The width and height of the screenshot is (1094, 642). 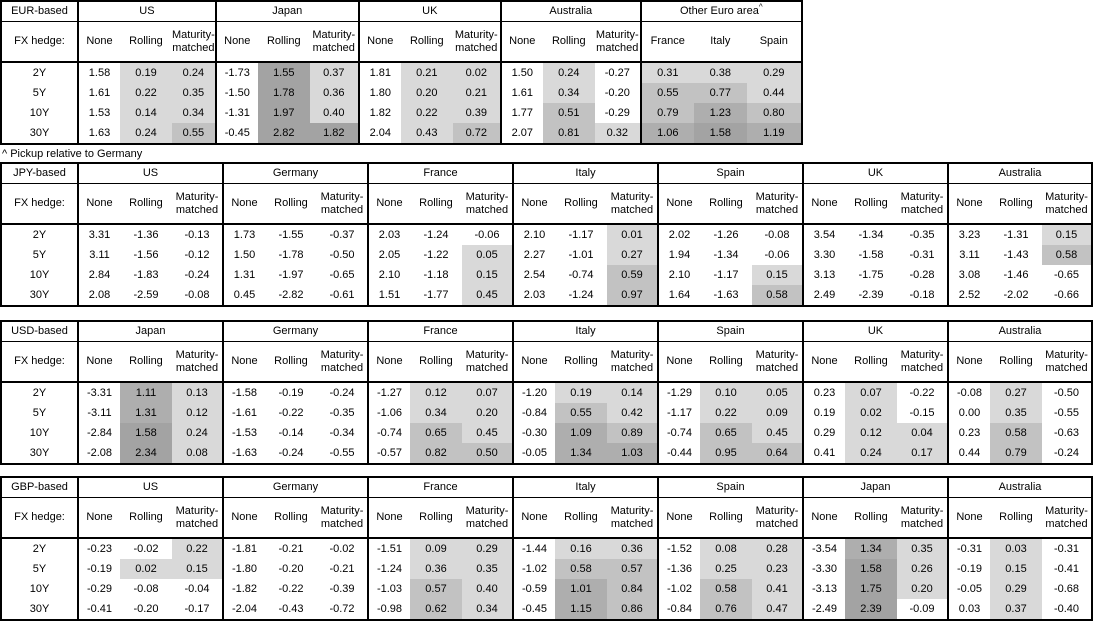 What do you see at coordinates (666, 93) in the screenshot?
I see `value-cell: 0.55` at bounding box center [666, 93].